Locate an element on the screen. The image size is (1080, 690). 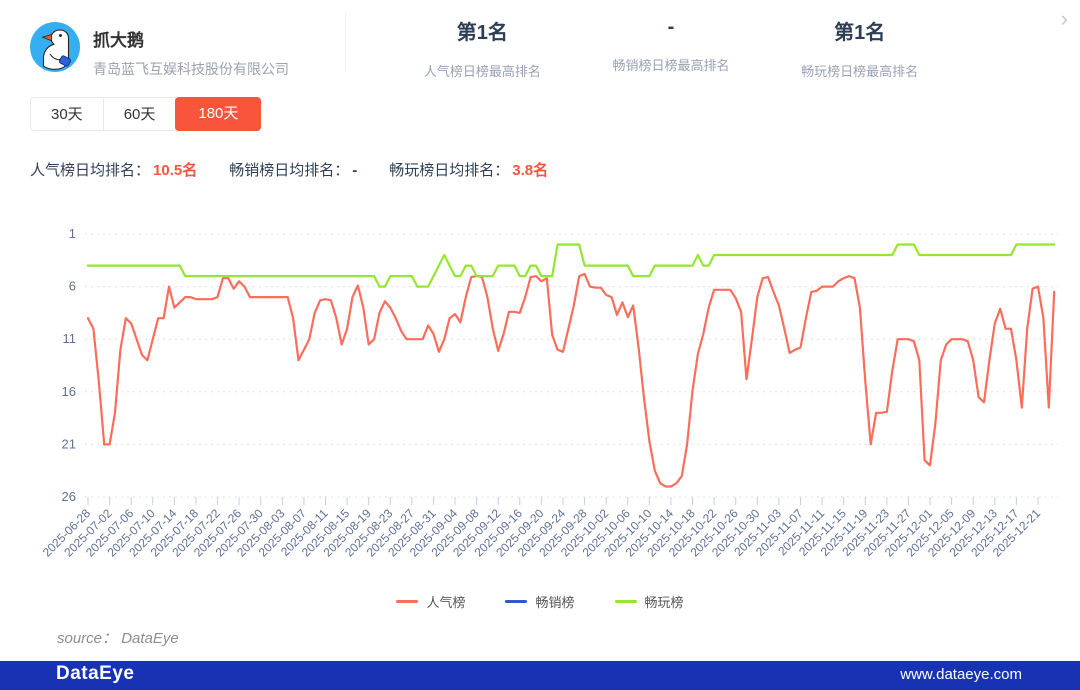
stat-value: - is located at coordinates (671, 27).